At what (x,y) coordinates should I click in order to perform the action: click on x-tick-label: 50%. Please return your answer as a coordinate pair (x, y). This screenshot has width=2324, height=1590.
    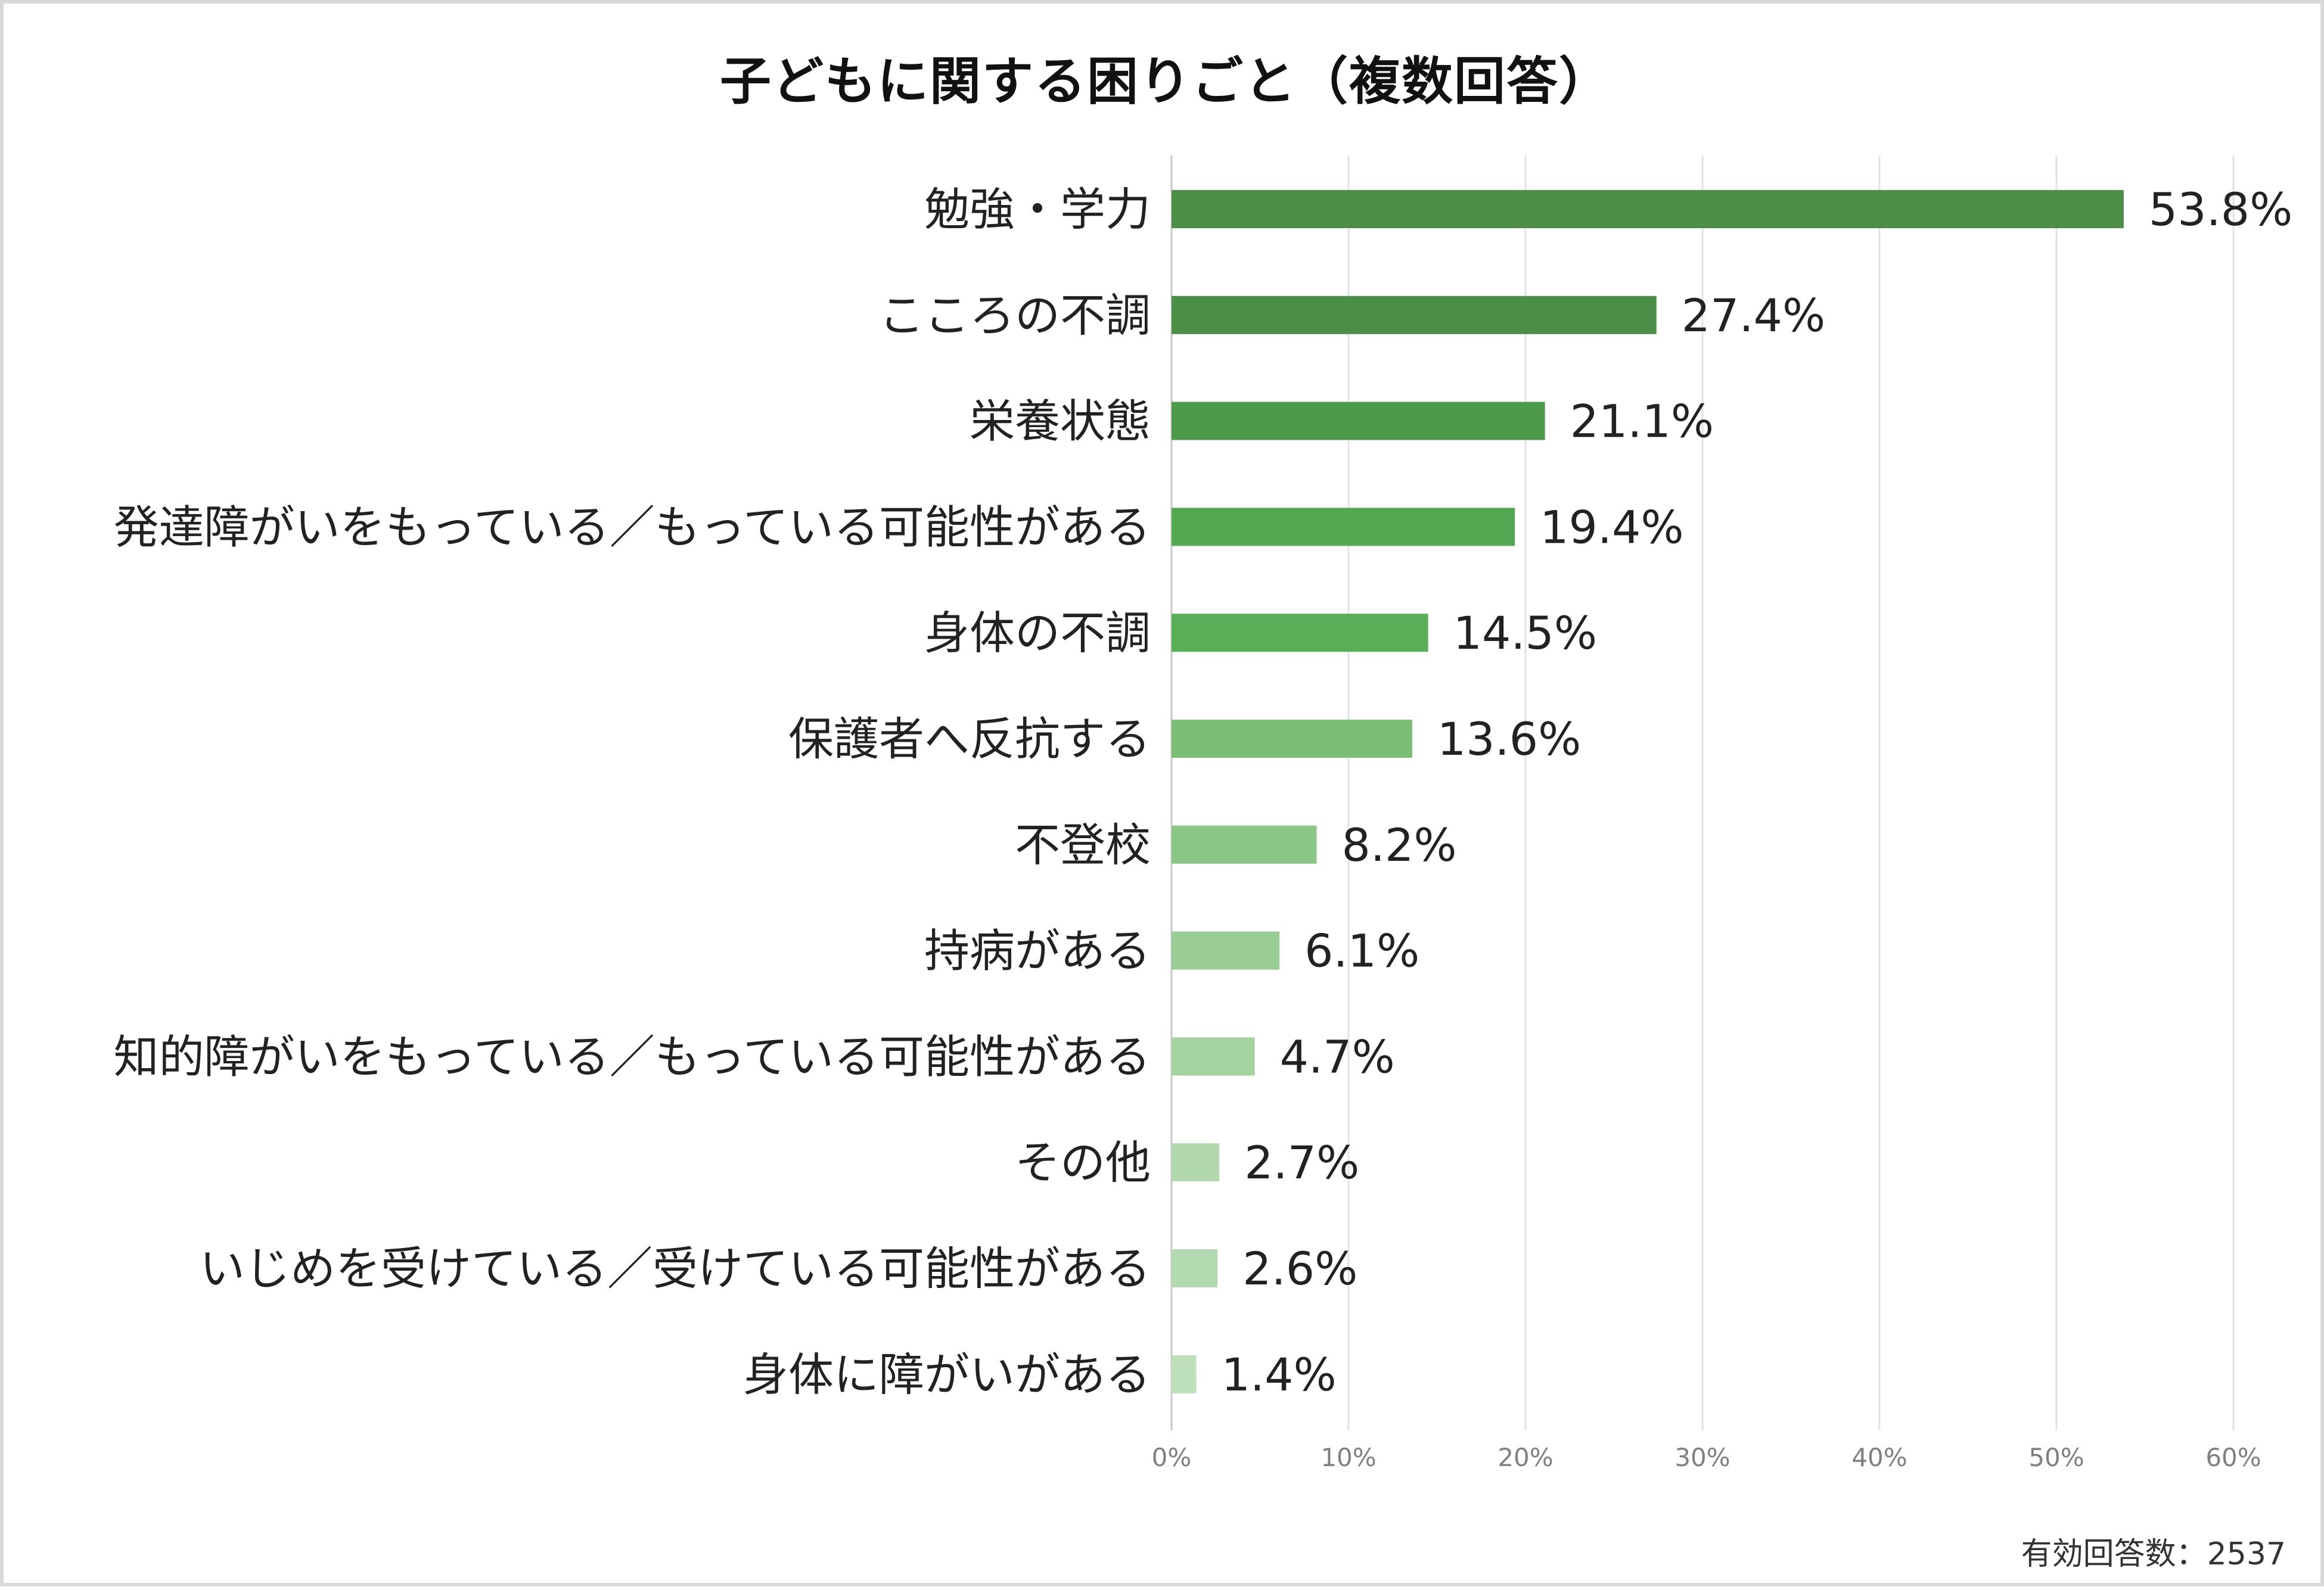
    Looking at the image, I should click on (2056, 1458).